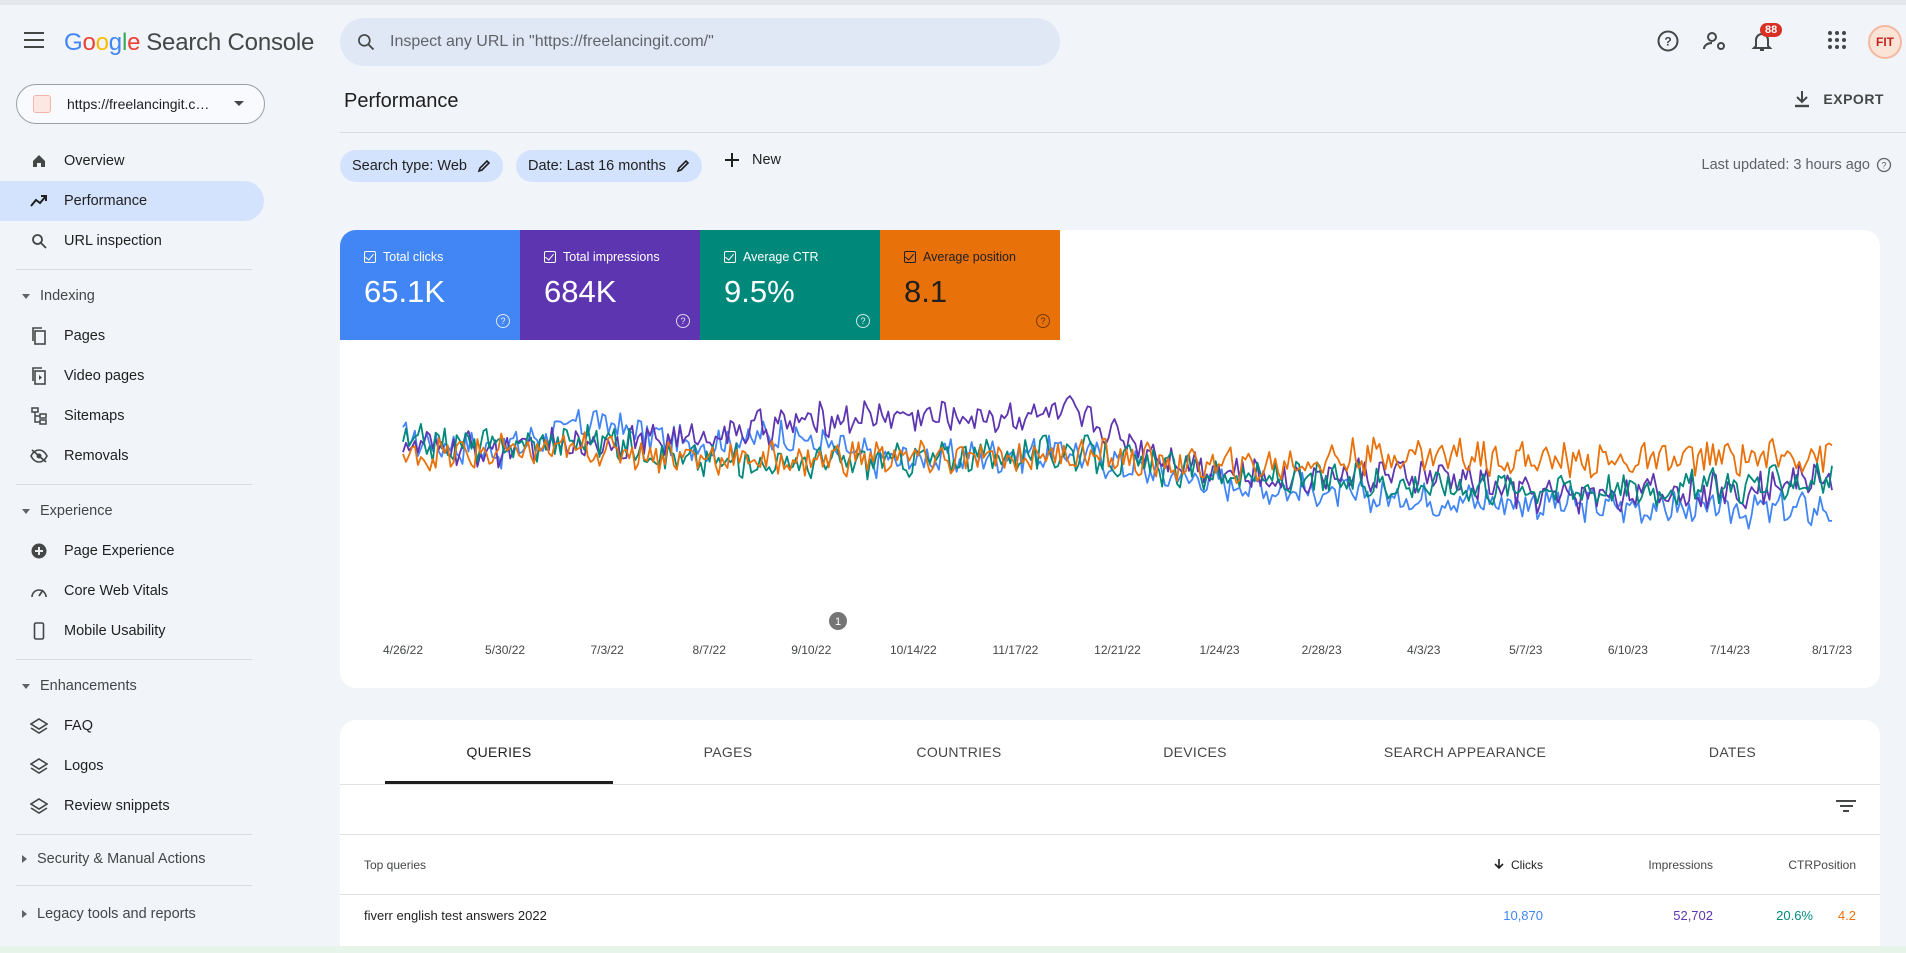 The width and height of the screenshot is (1906, 953). I want to click on sort-descending-icon, so click(1499, 864).